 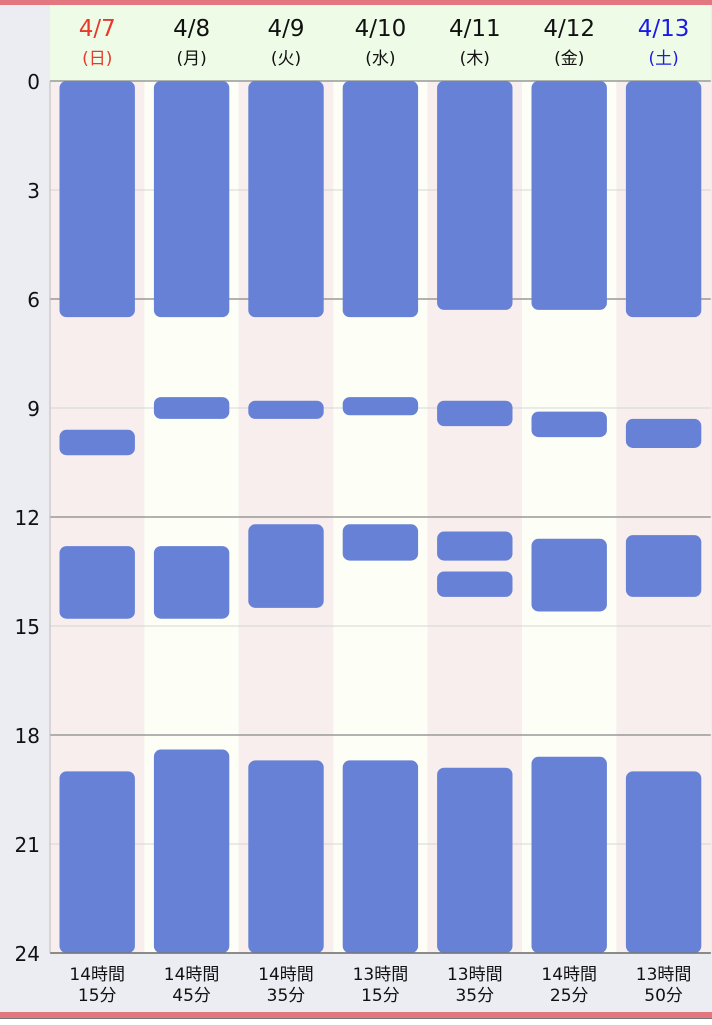 What do you see at coordinates (475, 59) in the screenshot?
I see `day-weekday-label: (木)` at bounding box center [475, 59].